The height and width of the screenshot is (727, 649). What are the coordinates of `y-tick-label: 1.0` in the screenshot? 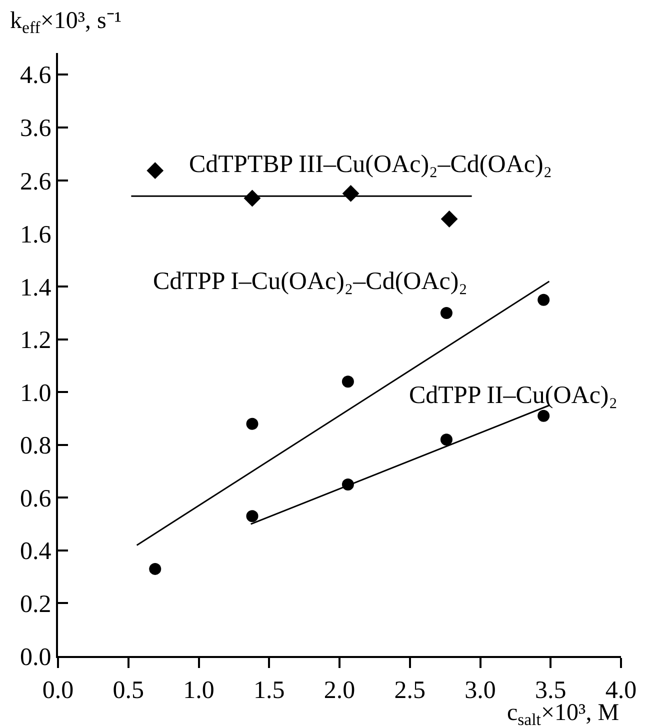 It's located at (36, 393).